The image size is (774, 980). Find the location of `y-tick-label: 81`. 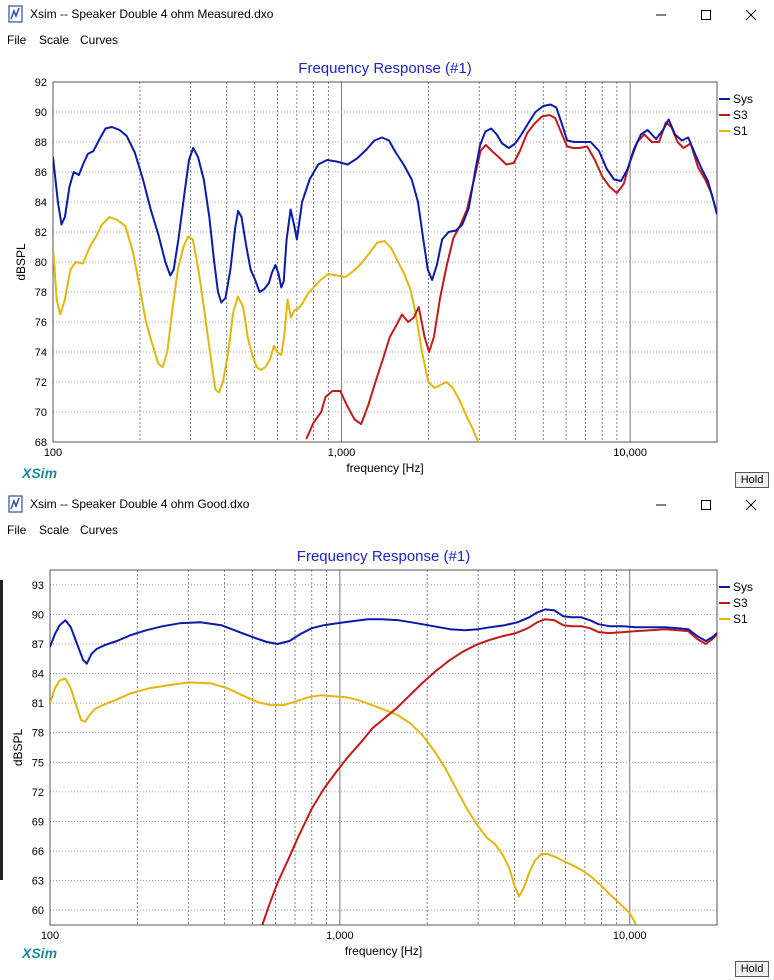

y-tick-label: 81 is located at coordinates (38, 704).